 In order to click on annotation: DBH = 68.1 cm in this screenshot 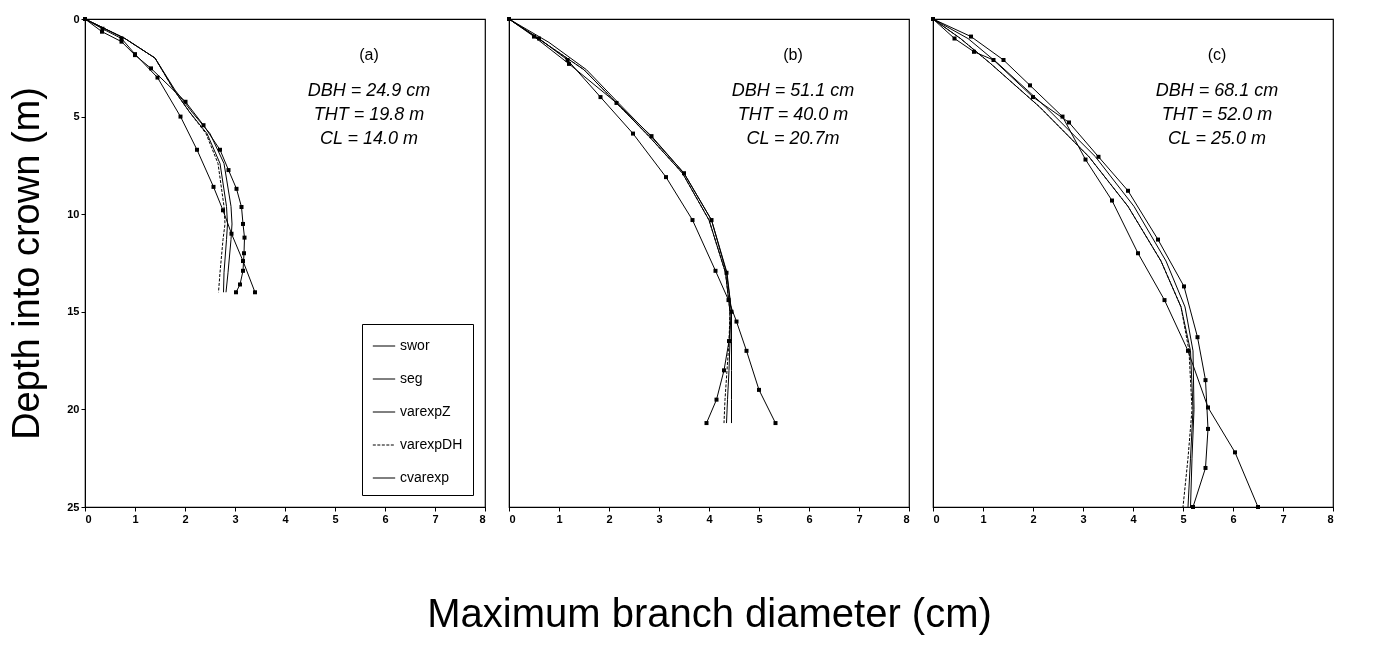, I will do `click(1217, 90)`.